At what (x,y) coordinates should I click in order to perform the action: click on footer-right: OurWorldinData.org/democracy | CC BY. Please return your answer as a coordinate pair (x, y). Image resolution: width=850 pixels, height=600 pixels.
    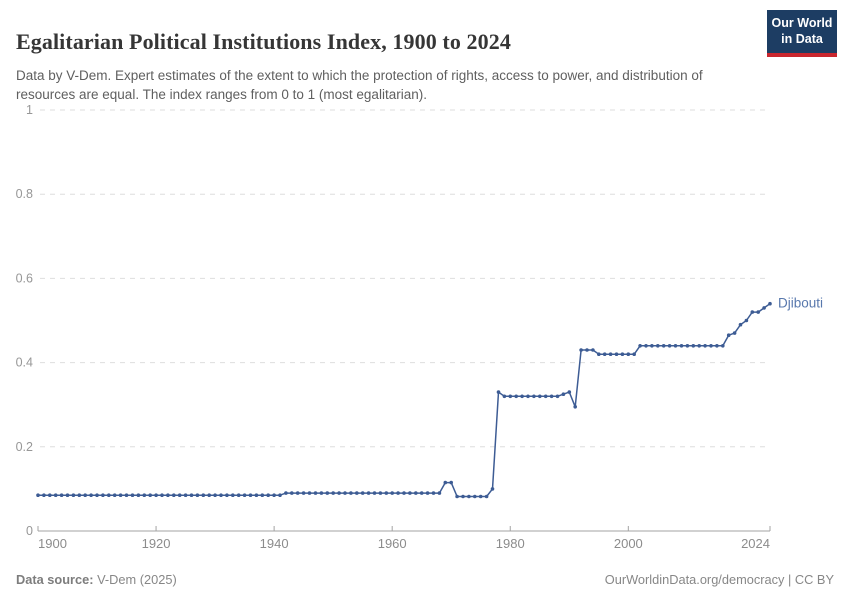
    Looking at the image, I should click on (719, 579).